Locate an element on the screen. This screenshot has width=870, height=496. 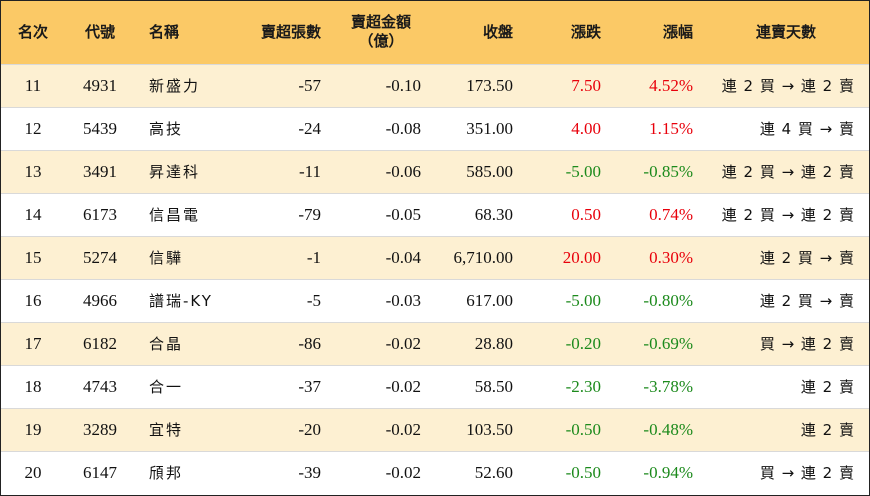
cell-close: 351.00 is located at coordinates (489, 128).